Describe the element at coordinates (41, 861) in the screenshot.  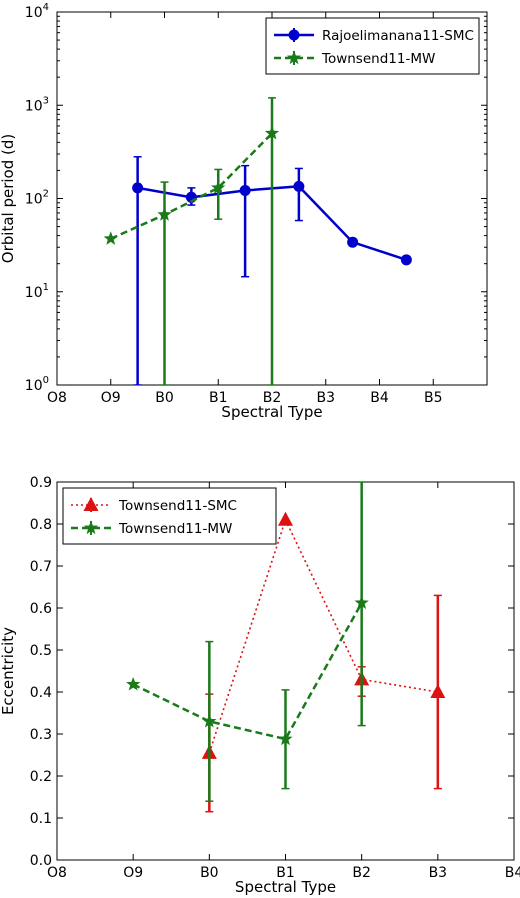
I see `y-tick-label: 0.0` at that location.